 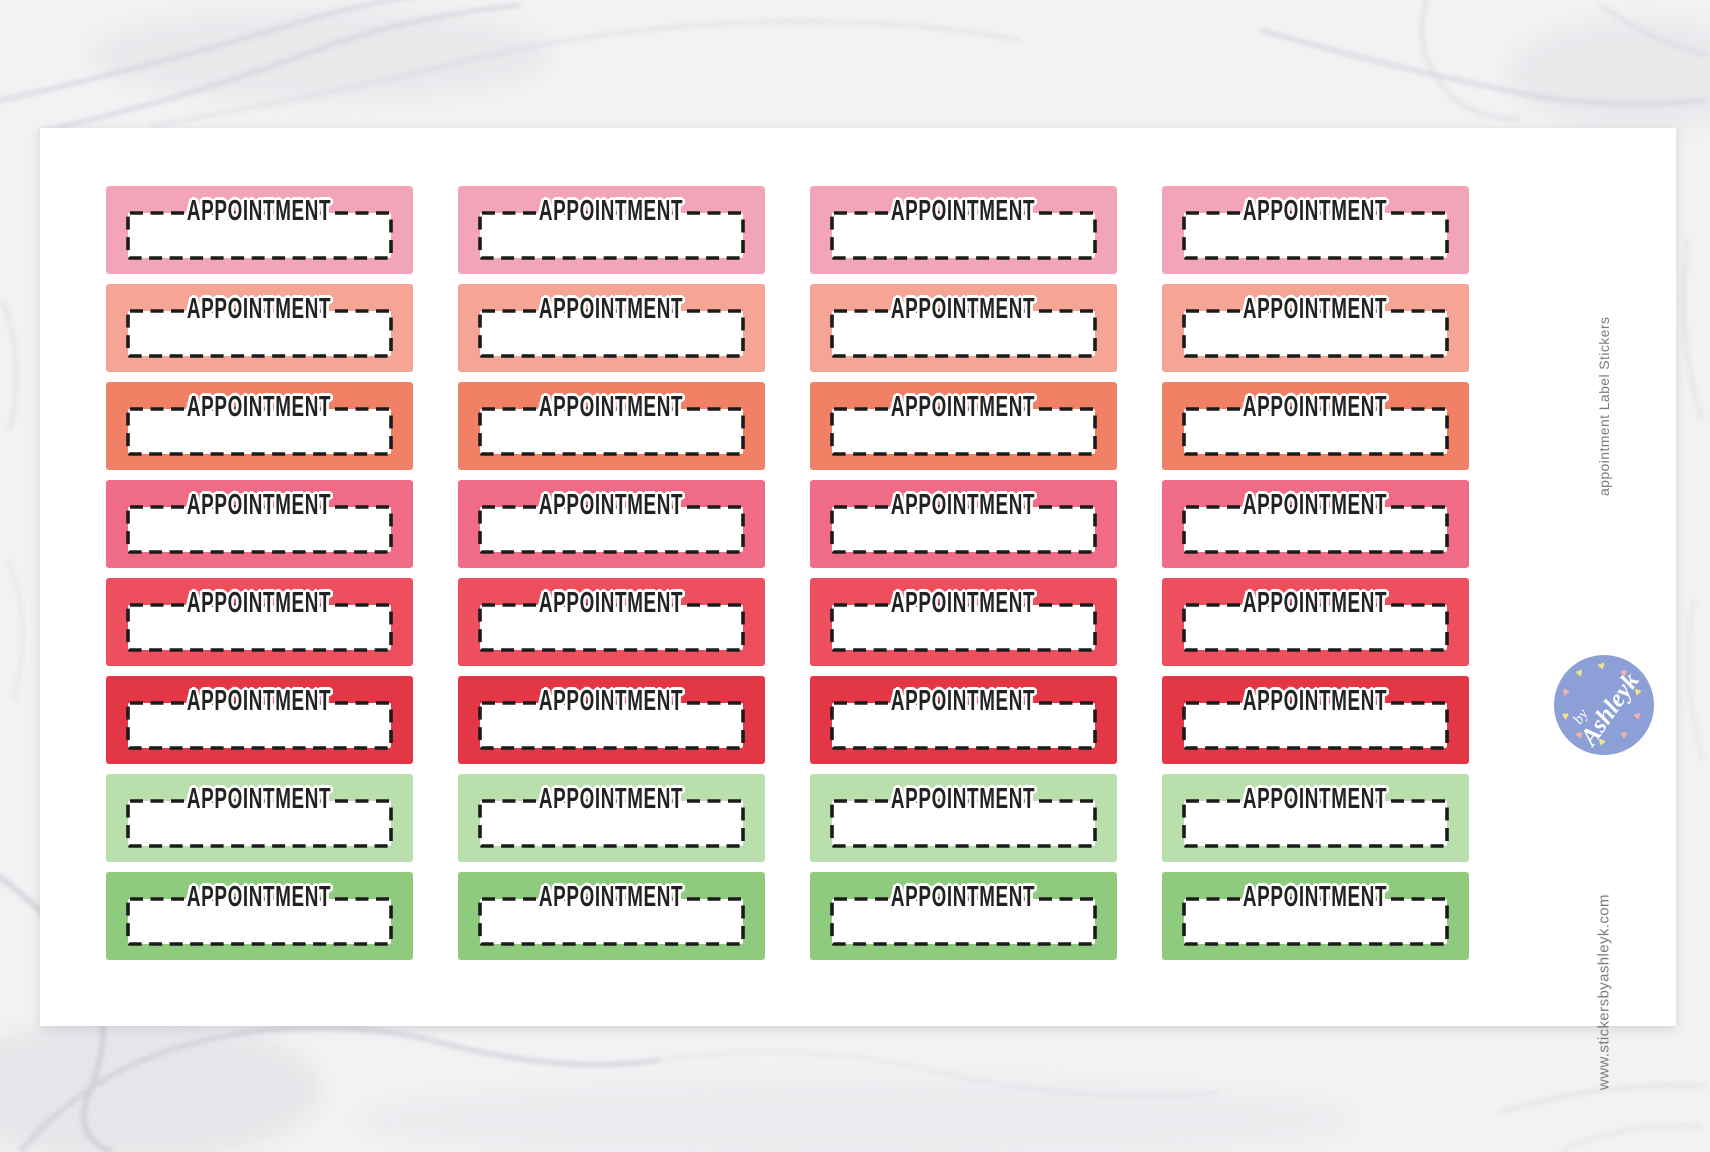 What do you see at coordinates (1604, 992) in the screenshot?
I see `website-url-vertical: www.stickersbyashleyk.com` at bounding box center [1604, 992].